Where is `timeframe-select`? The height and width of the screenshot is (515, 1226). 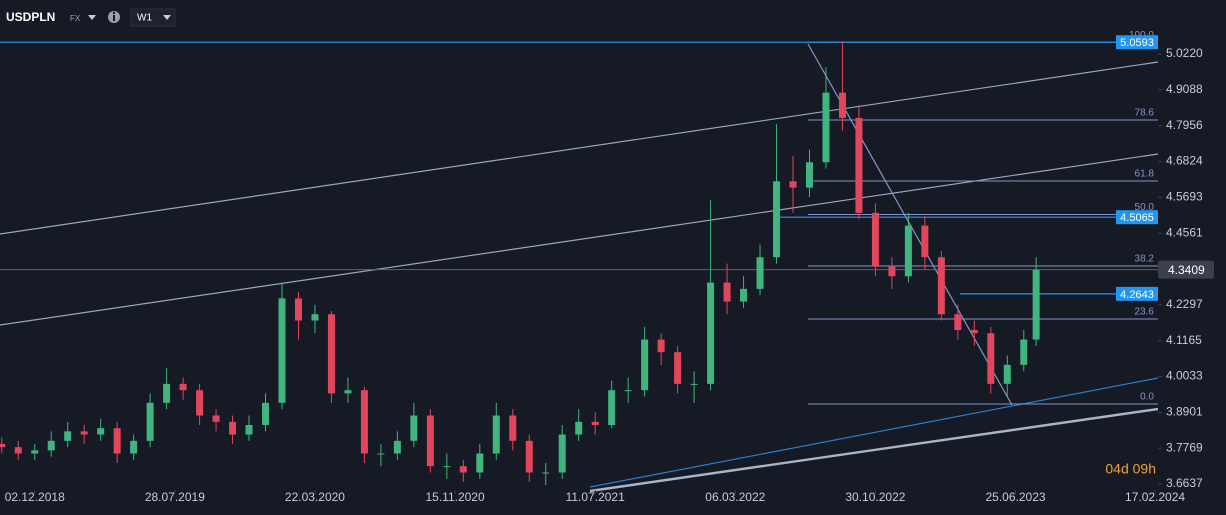
timeframe-select is located at coordinates (153, 17).